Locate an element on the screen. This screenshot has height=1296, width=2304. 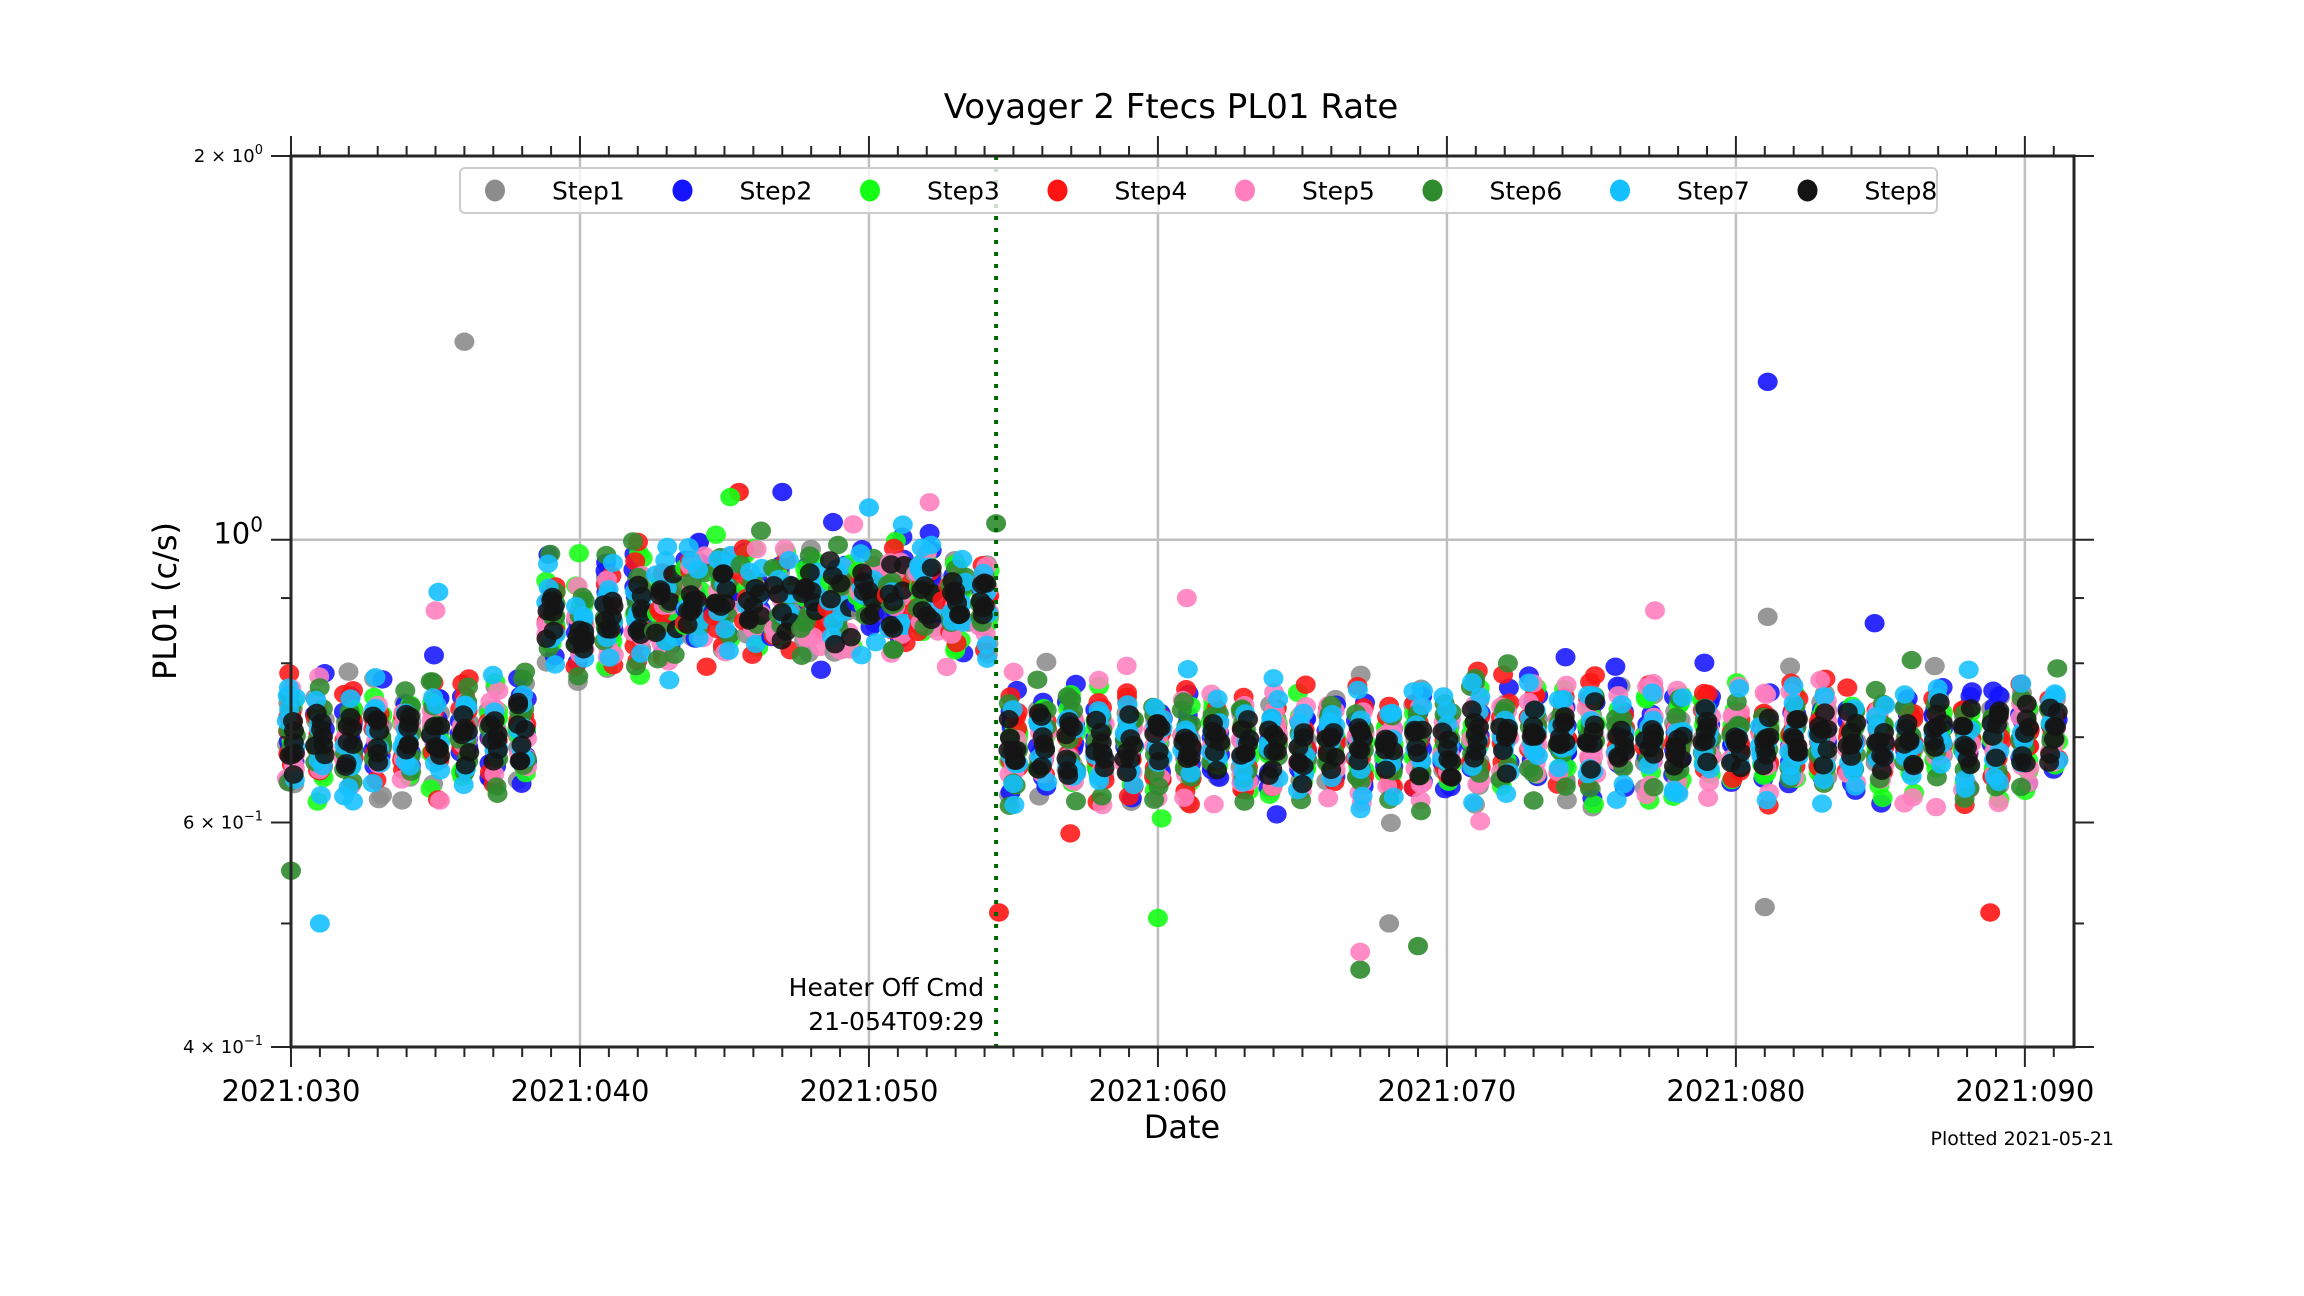
x-tick-label: 2021:070 is located at coordinates (1446, 1091).